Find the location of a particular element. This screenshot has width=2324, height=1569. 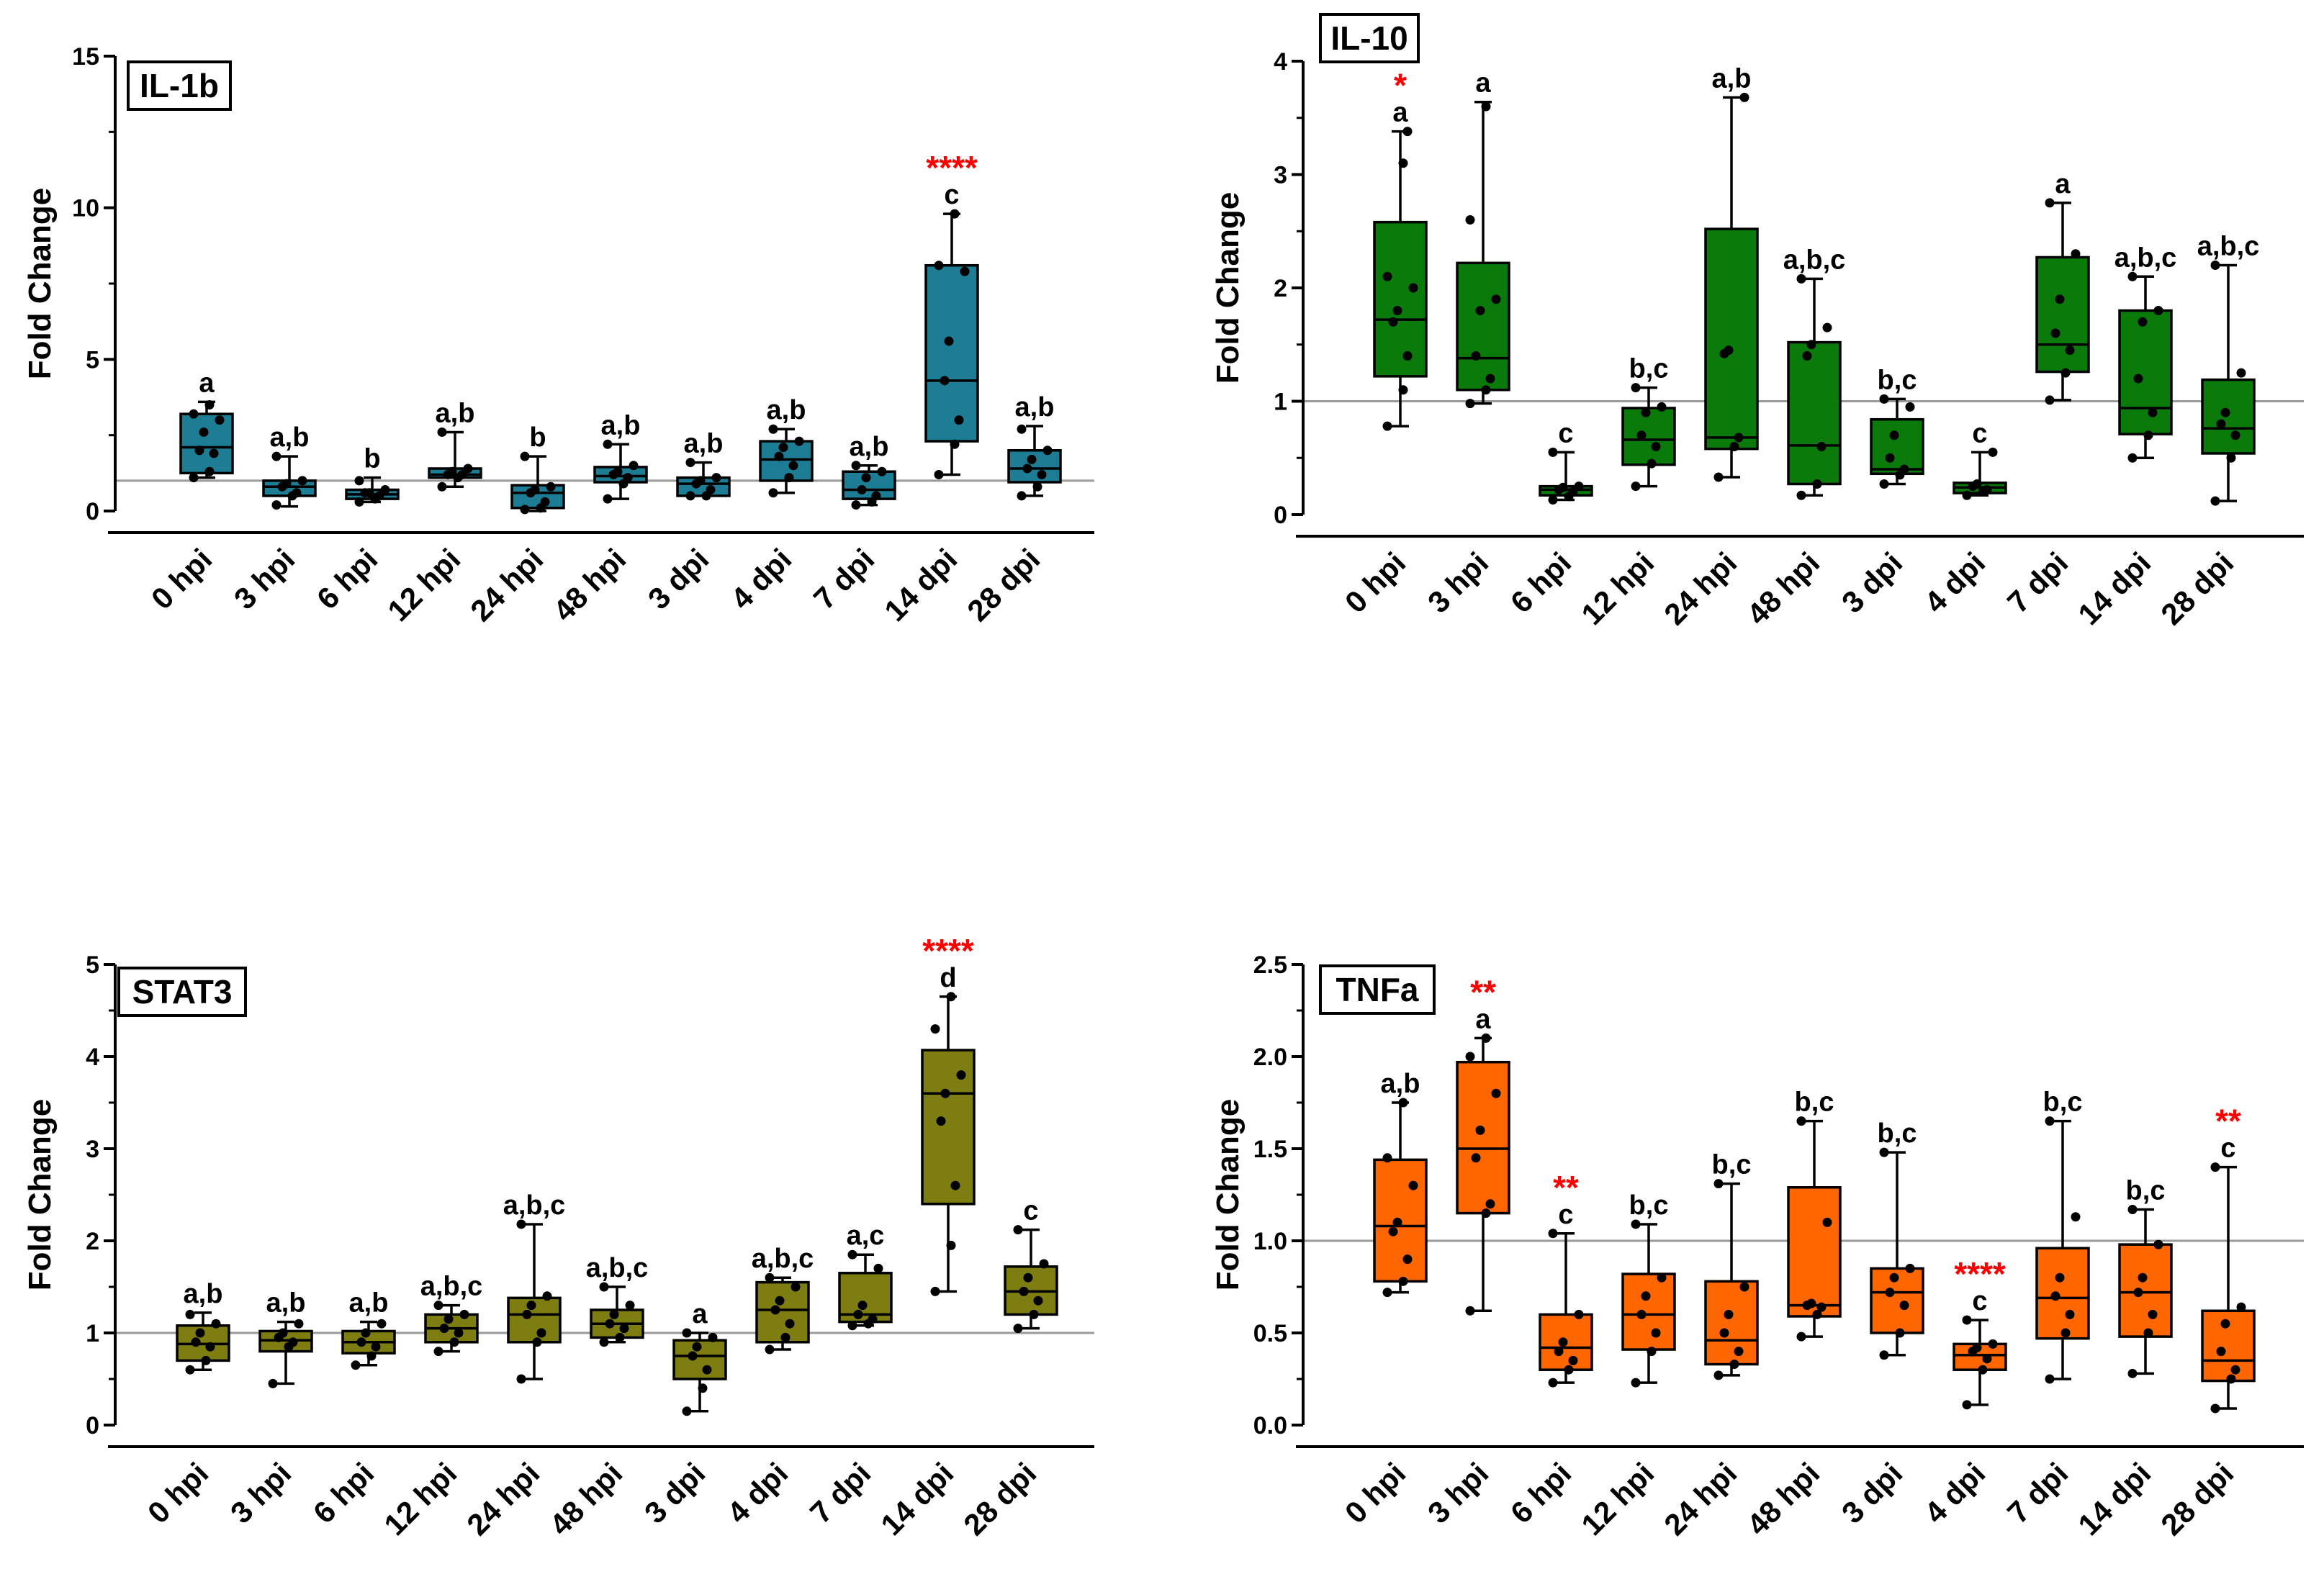

x-tick-label: 0 hpi is located at coordinates (178, 1493).